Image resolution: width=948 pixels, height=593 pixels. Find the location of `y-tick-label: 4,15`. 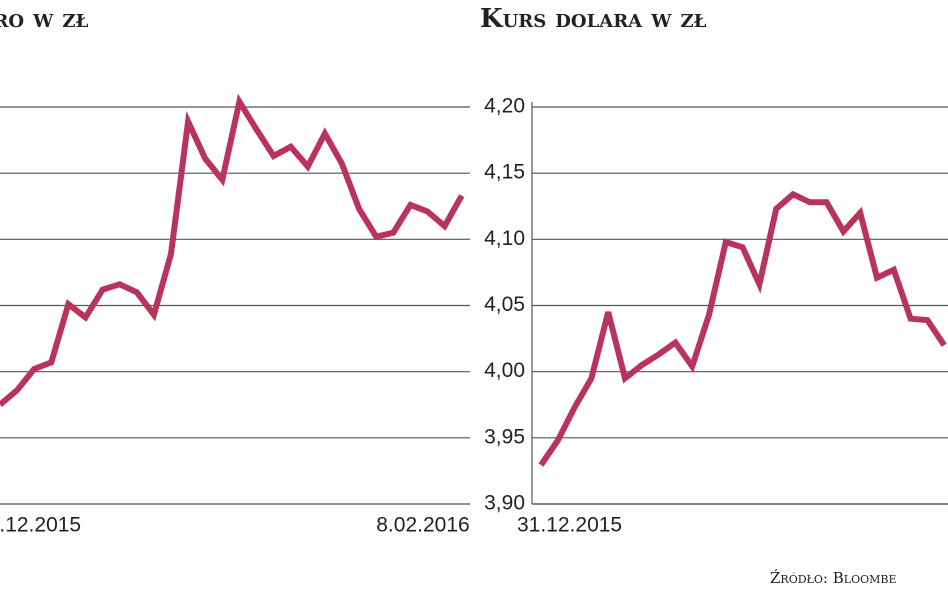

y-tick-label: 4,15 is located at coordinates (504, 172).